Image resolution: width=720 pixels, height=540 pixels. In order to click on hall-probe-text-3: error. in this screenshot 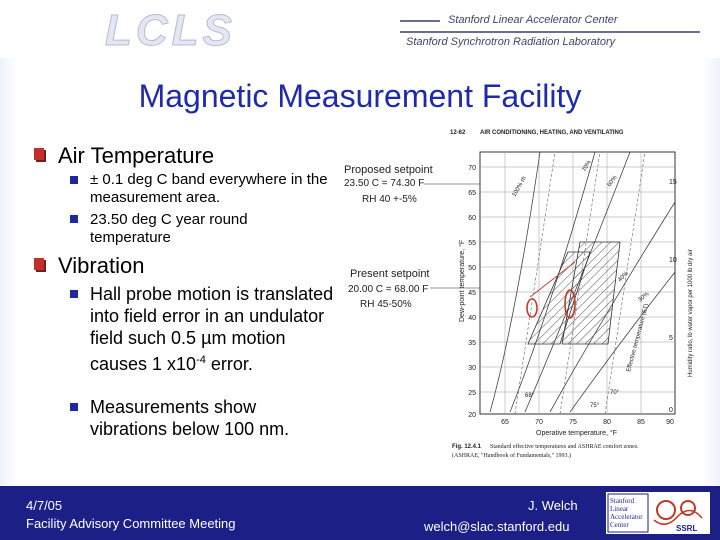, I will do `click(229, 364)`.